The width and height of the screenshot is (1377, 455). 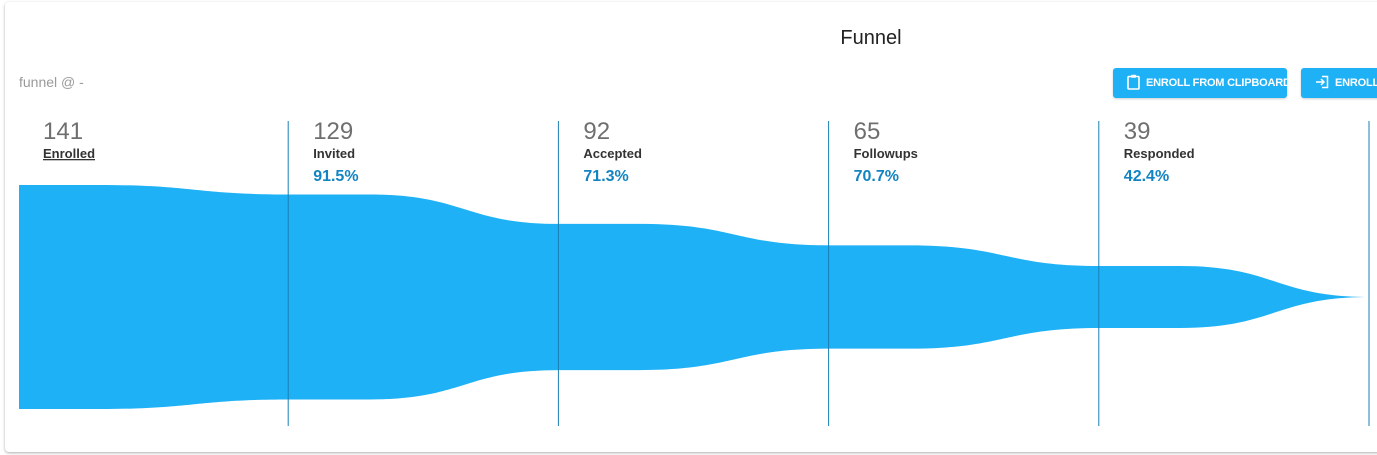 What do you see at coordinates (871, 38) in the screenshot?
I see `page-title: Funnel` at bounding box center [871, 38].